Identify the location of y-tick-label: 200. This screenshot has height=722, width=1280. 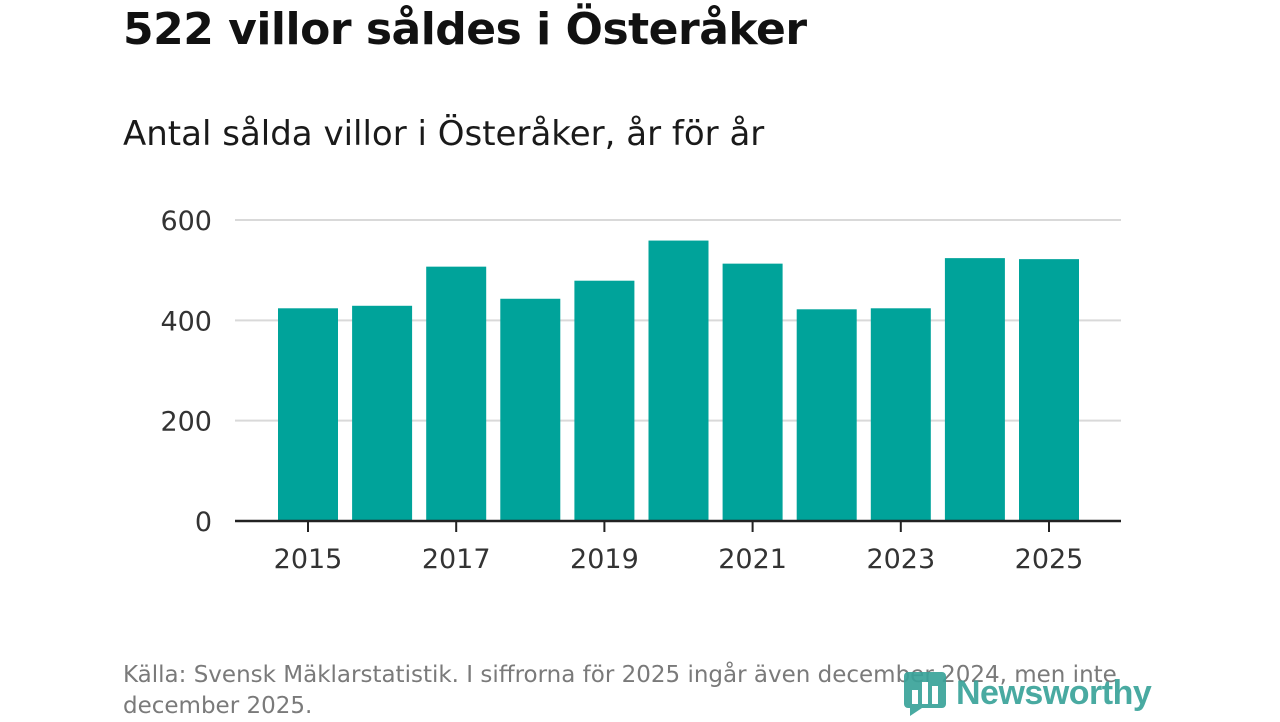
(186, 422).